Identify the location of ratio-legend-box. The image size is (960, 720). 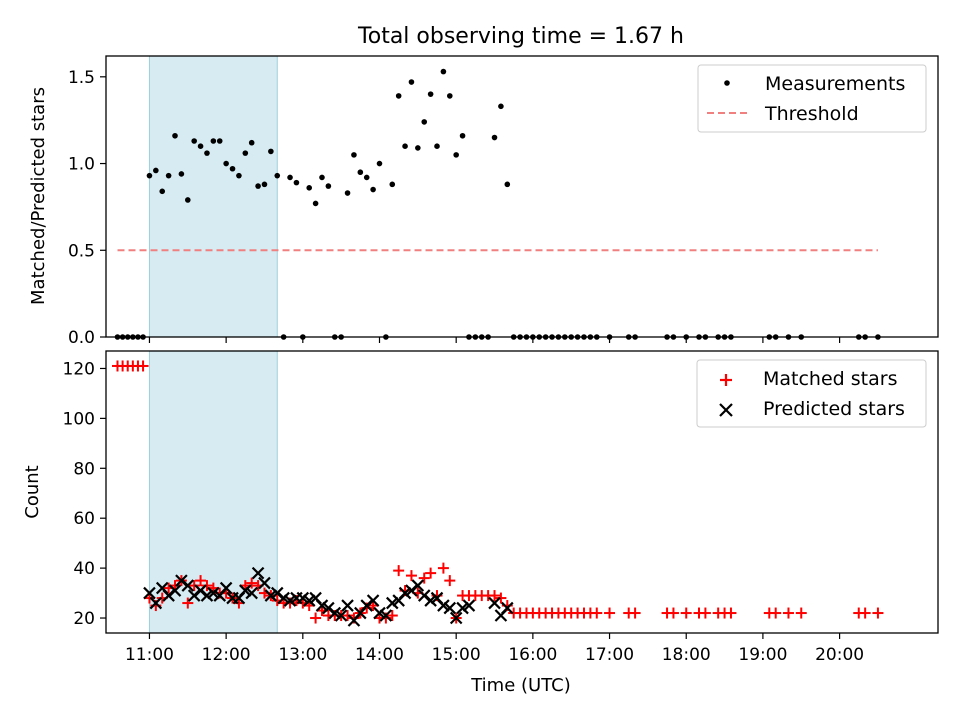
(812, 98).